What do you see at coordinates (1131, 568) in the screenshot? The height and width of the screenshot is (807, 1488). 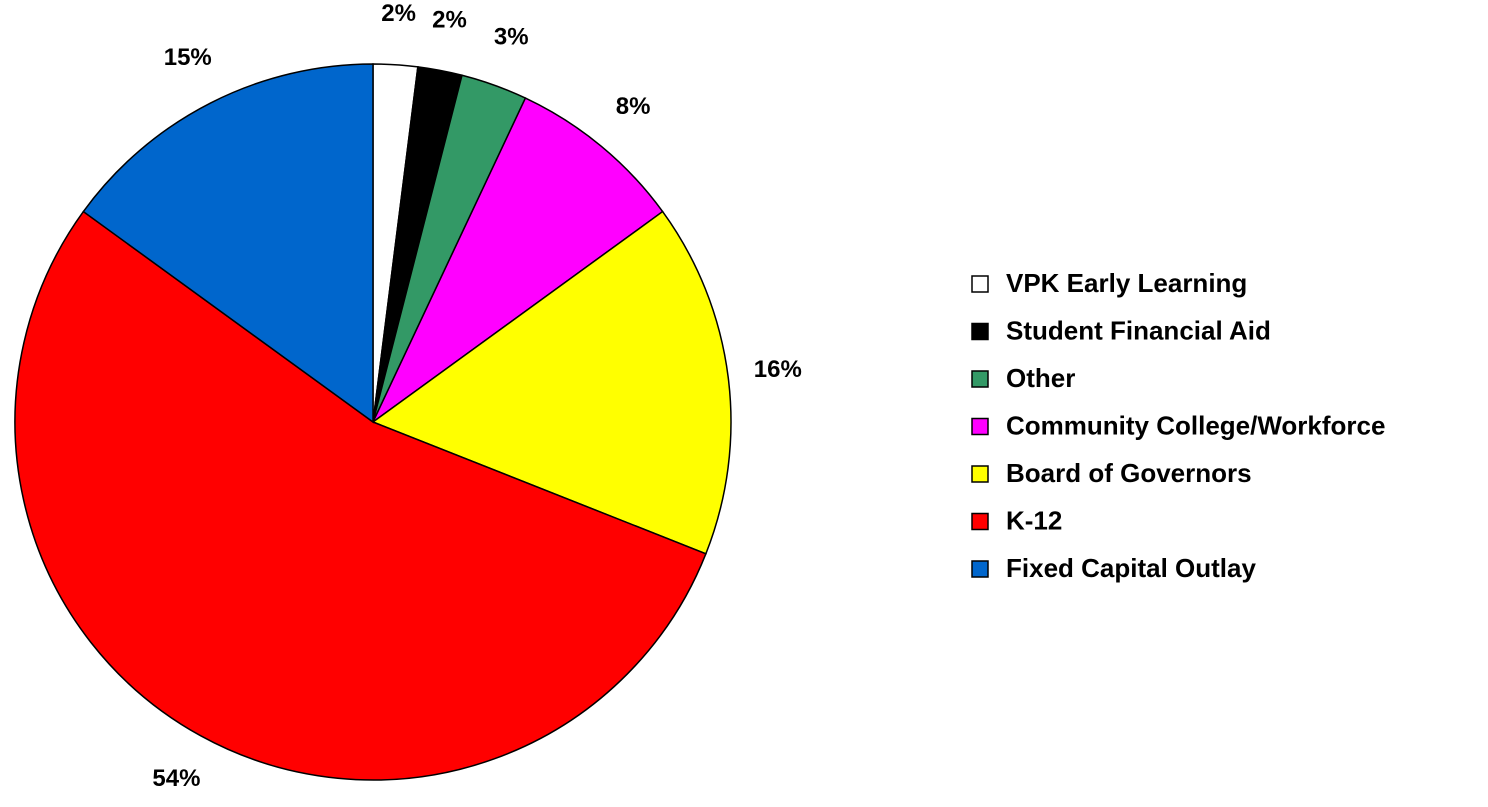 I see `legend-label: Fixed Capital Outlay` at bounding box center [1131, 568].